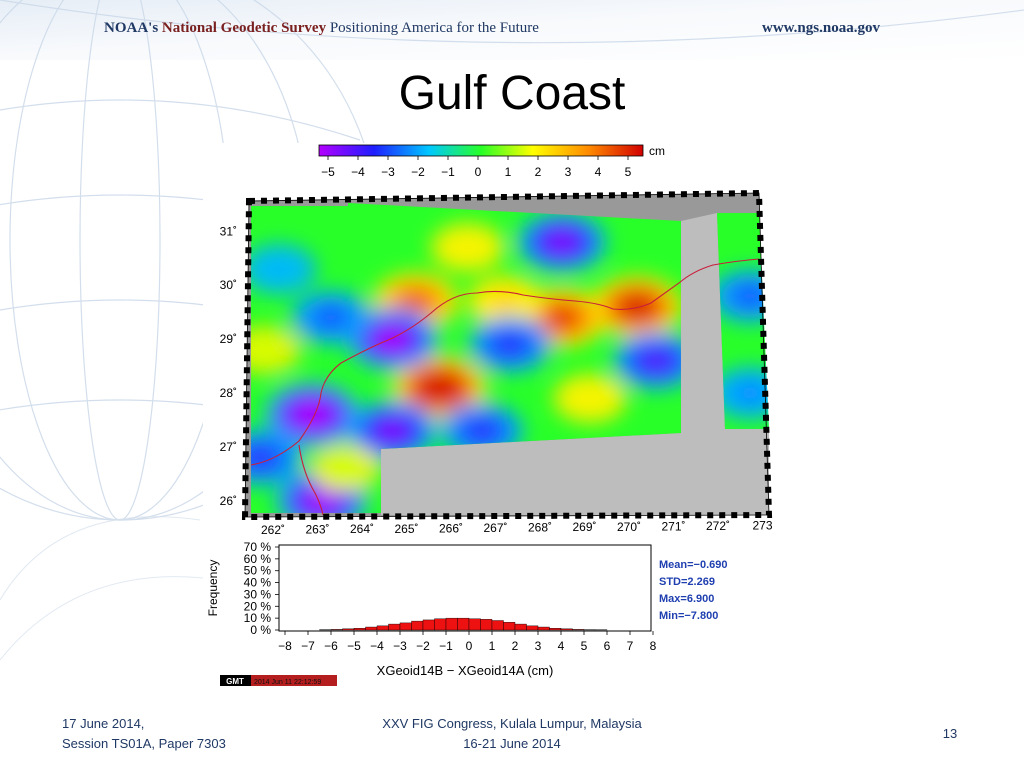 This screenshot has height=768, width=1024. What do you see at coordinates (451, 528) in the screenshot?
I see `longitude-label: 266˚` at bounding box center [451, 528].